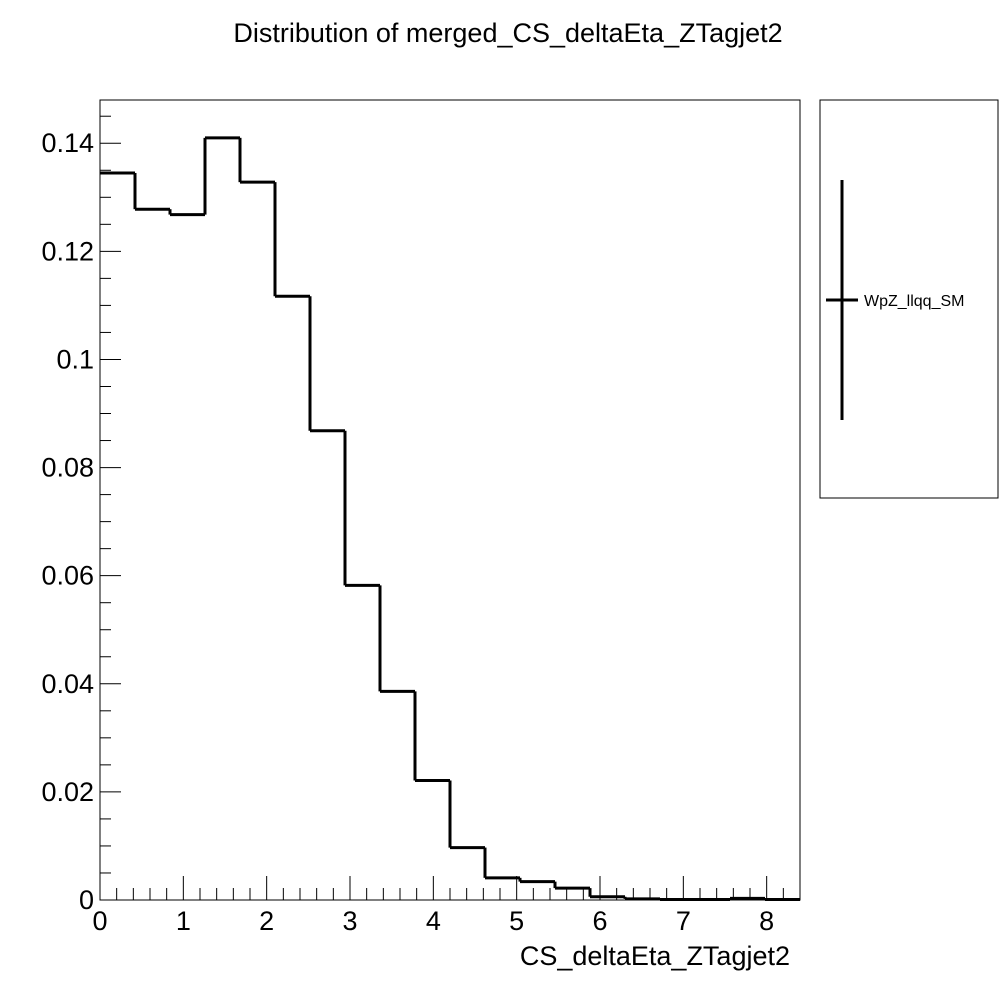 Image resolution: width=1000 pixels, height=1000 pixels. I want to click on legend: WpZ_llqq_SM, so click(909, 299).